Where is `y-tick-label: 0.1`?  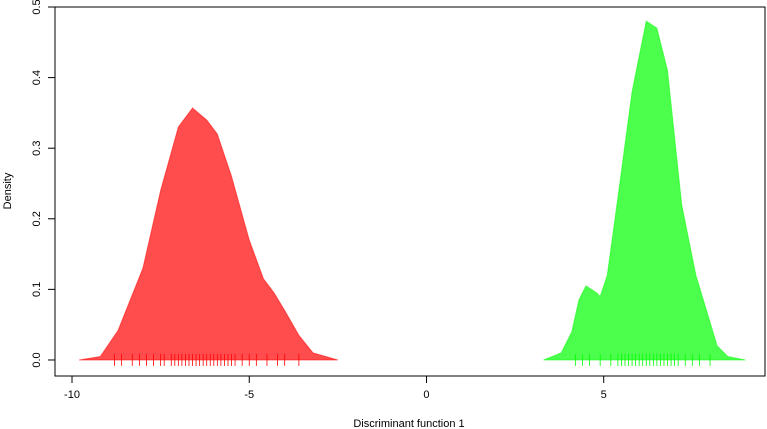 y-tick-label: 0.1 is located at coordinates (37, 289).